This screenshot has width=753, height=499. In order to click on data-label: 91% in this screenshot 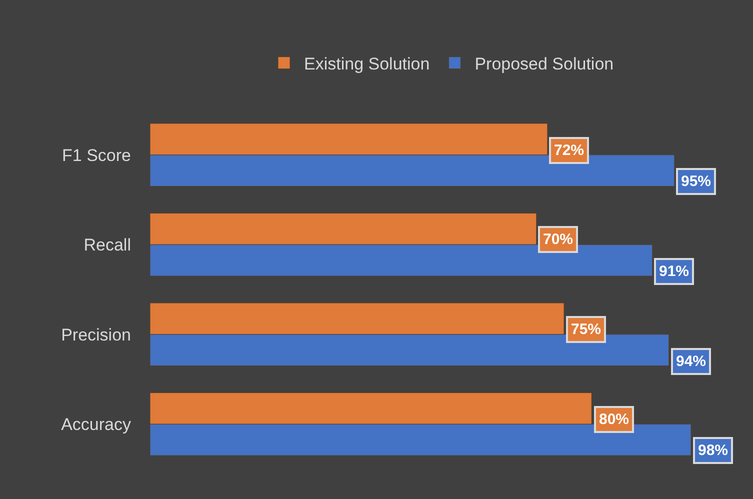, I will do `click(674, 271)`.